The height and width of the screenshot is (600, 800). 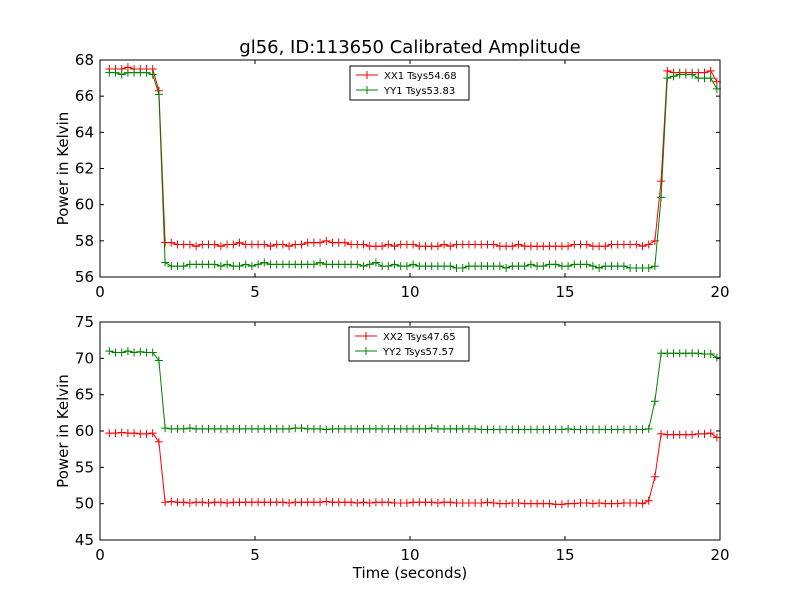 What do you see at coordinates (84, 96) in the screenshot?
I see `y-tick-label: 66` at bounding box center [84, 96].